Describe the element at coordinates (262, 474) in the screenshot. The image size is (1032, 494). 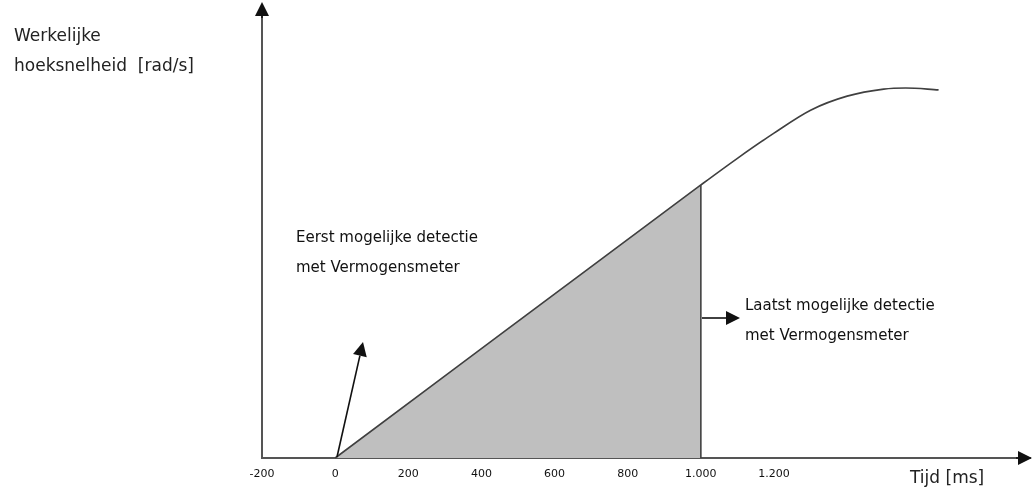
I see `x-tick-label: -200` at that location.